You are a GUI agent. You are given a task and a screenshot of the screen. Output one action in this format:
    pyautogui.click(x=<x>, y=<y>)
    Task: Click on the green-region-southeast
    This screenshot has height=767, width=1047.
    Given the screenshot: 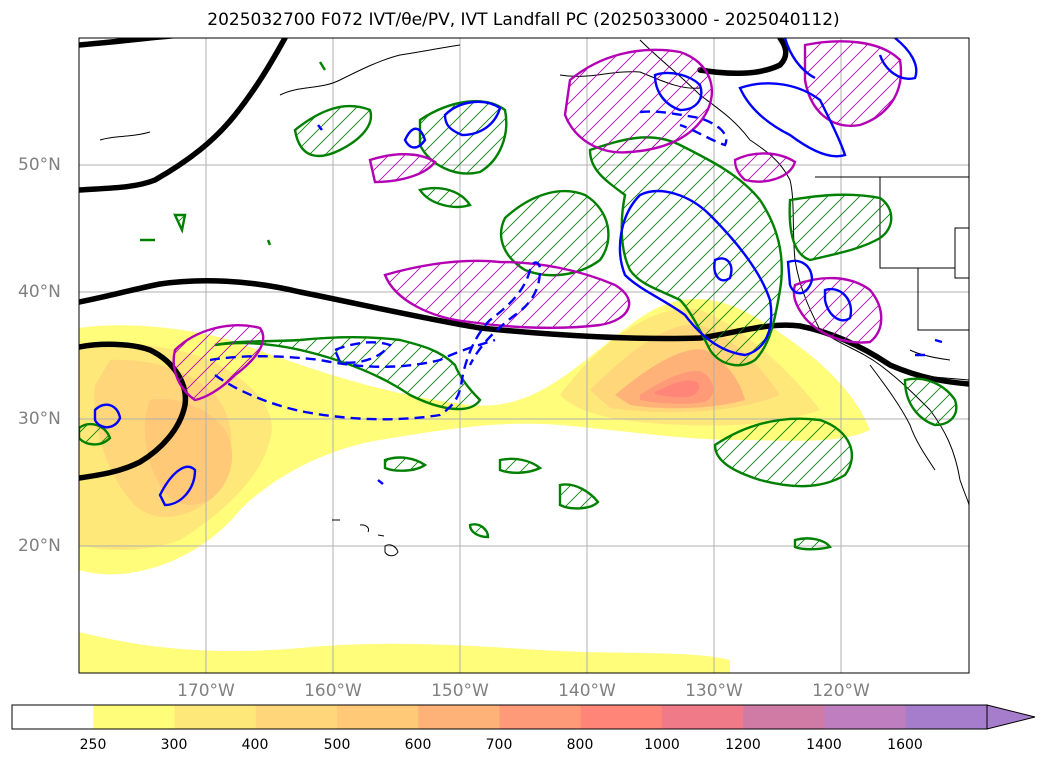 What is the action you would take?
    pyautogui.click(x=783, y=452)
    